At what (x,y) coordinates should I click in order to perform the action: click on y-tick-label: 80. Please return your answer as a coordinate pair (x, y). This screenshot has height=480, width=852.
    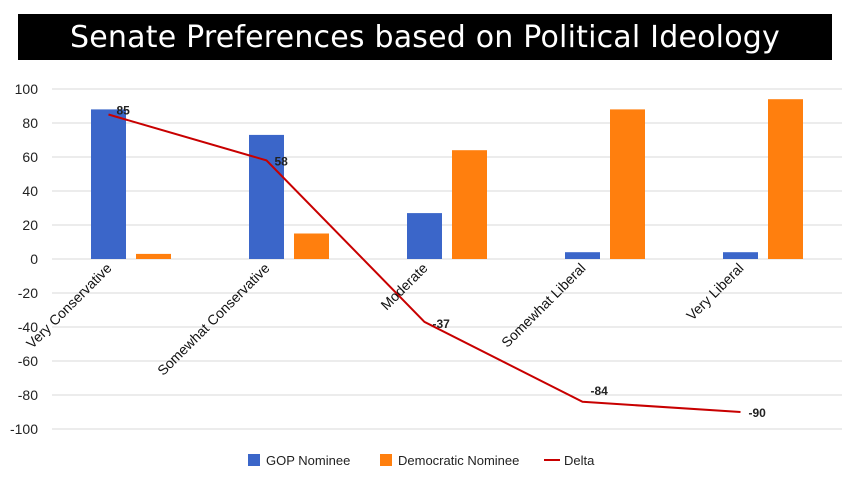
    Looking at the image, I should click on (30, 123).